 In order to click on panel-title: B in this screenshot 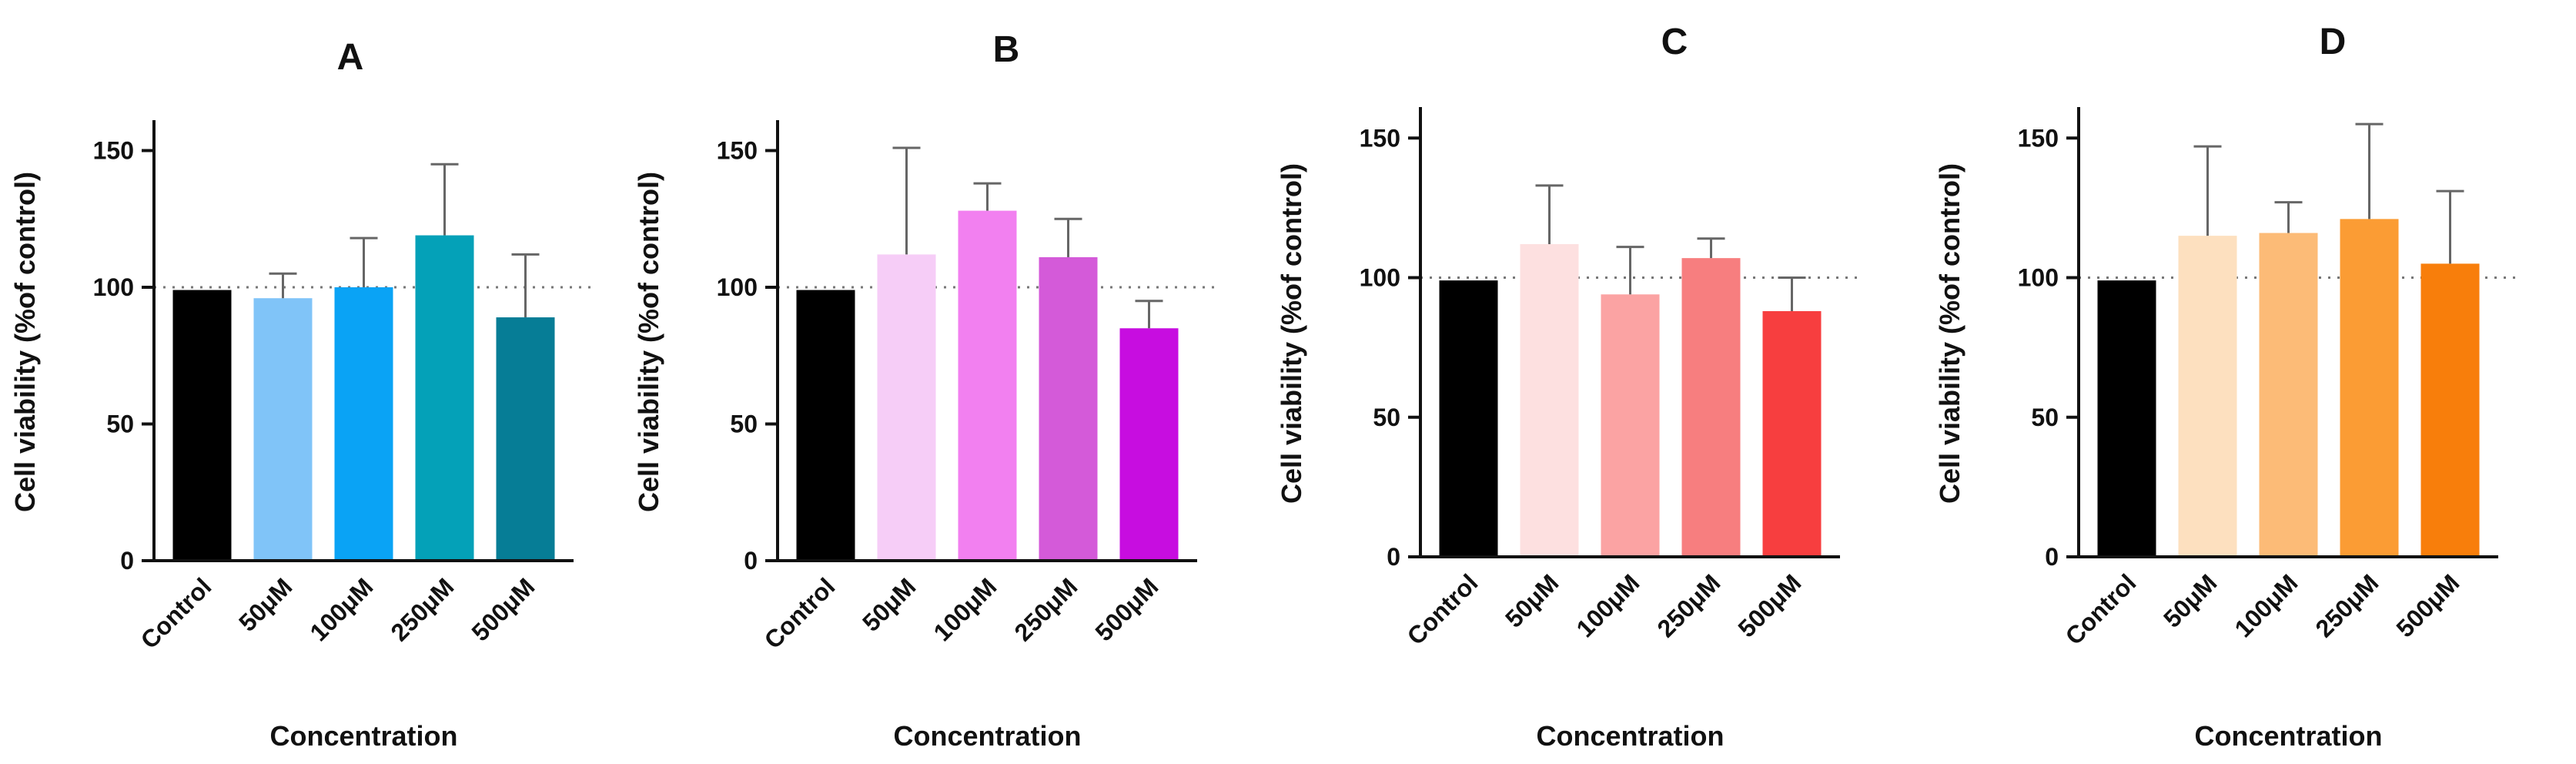, I will do `click(1007, 49)`.